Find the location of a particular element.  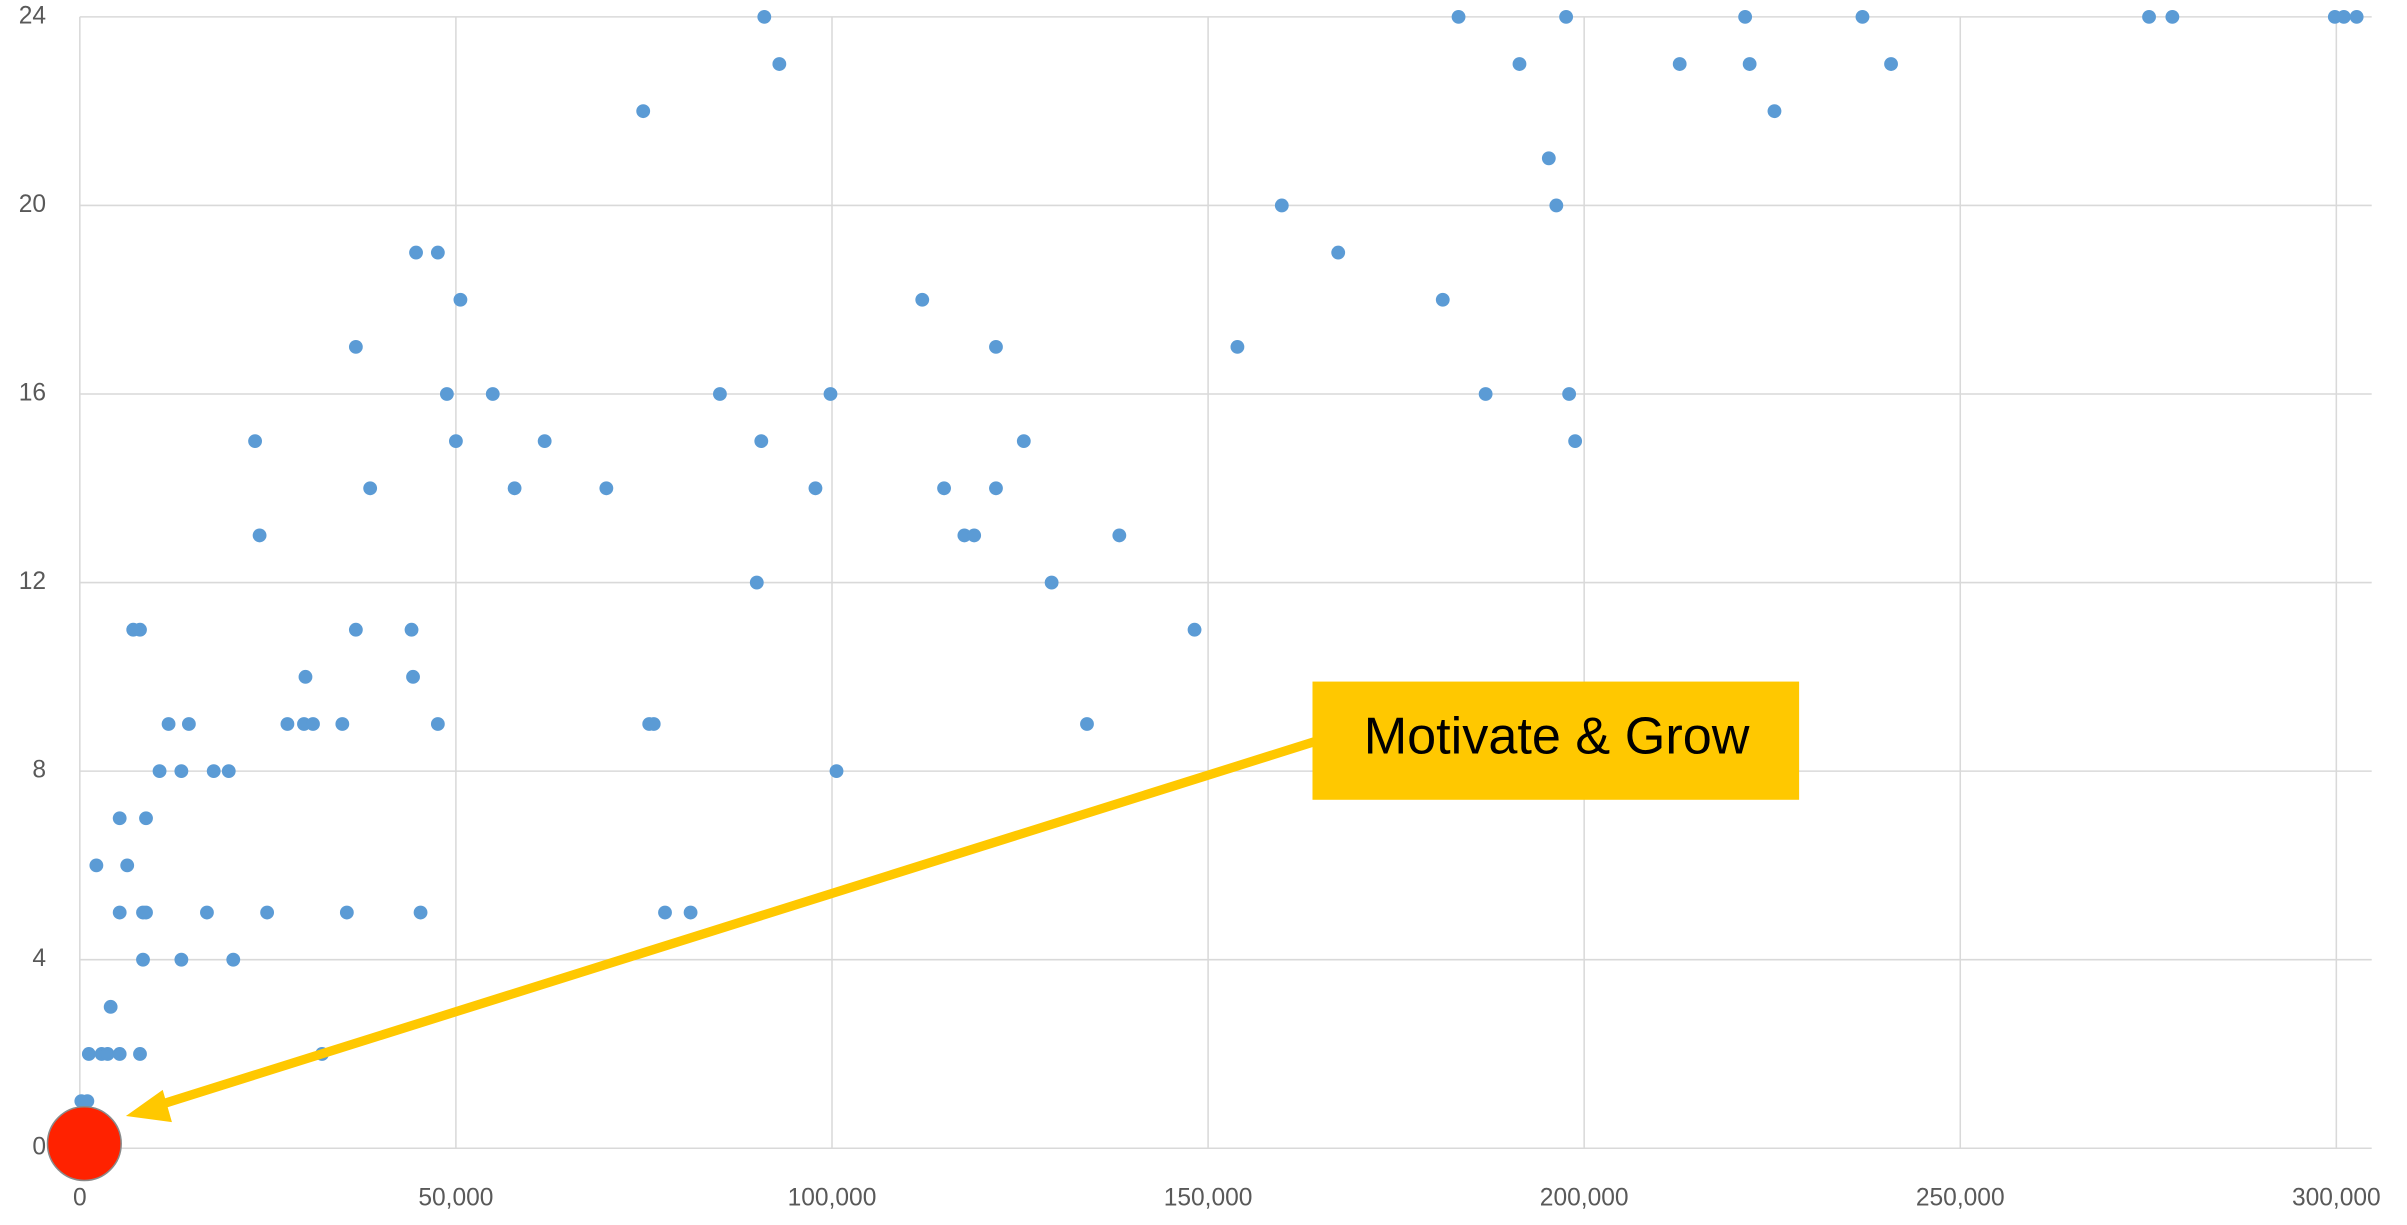

y-tick-label: 12 is located at coordinates (32, 581).